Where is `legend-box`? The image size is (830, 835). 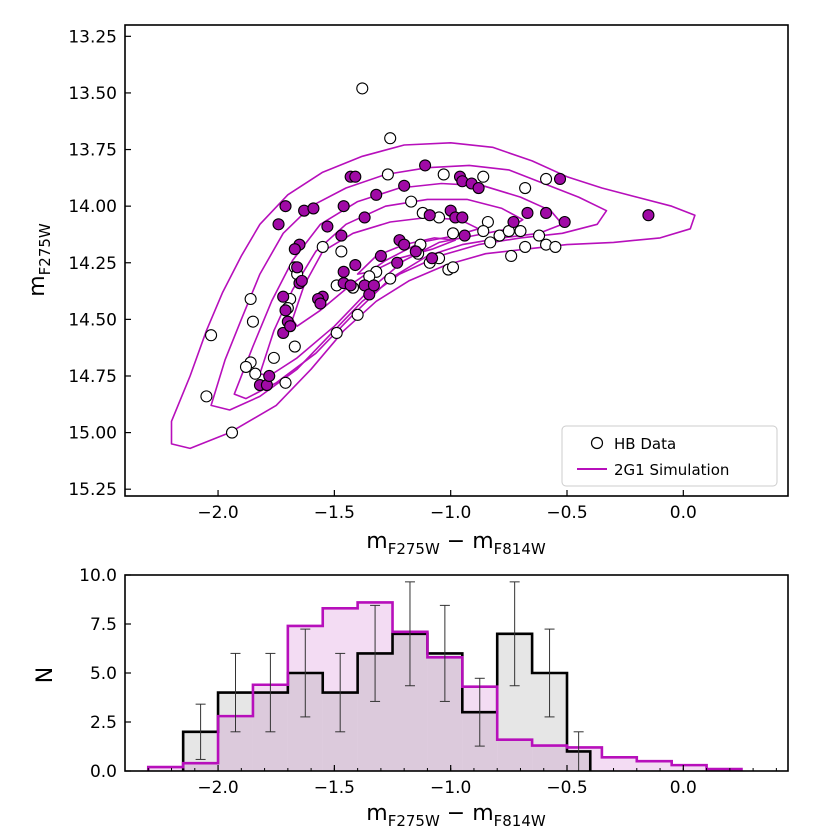
legend-box is located at coordinates (669, 456).